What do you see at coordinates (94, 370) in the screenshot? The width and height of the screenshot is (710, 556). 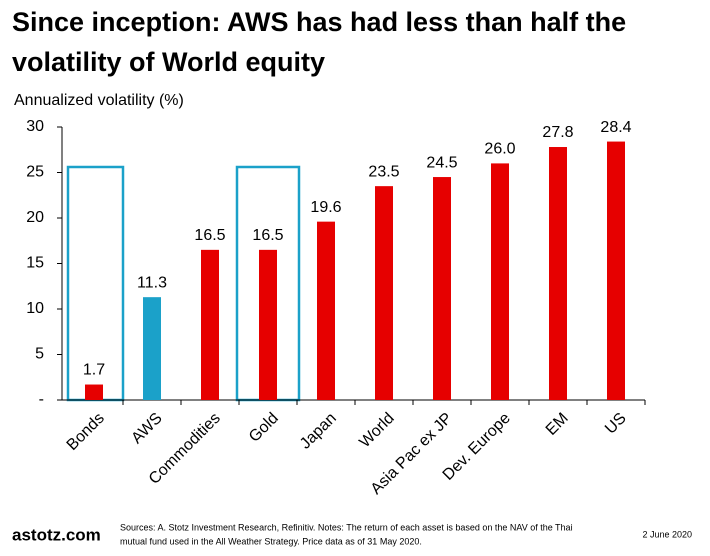 I see `value-label: 1.7` at bounding box center [94, 370].